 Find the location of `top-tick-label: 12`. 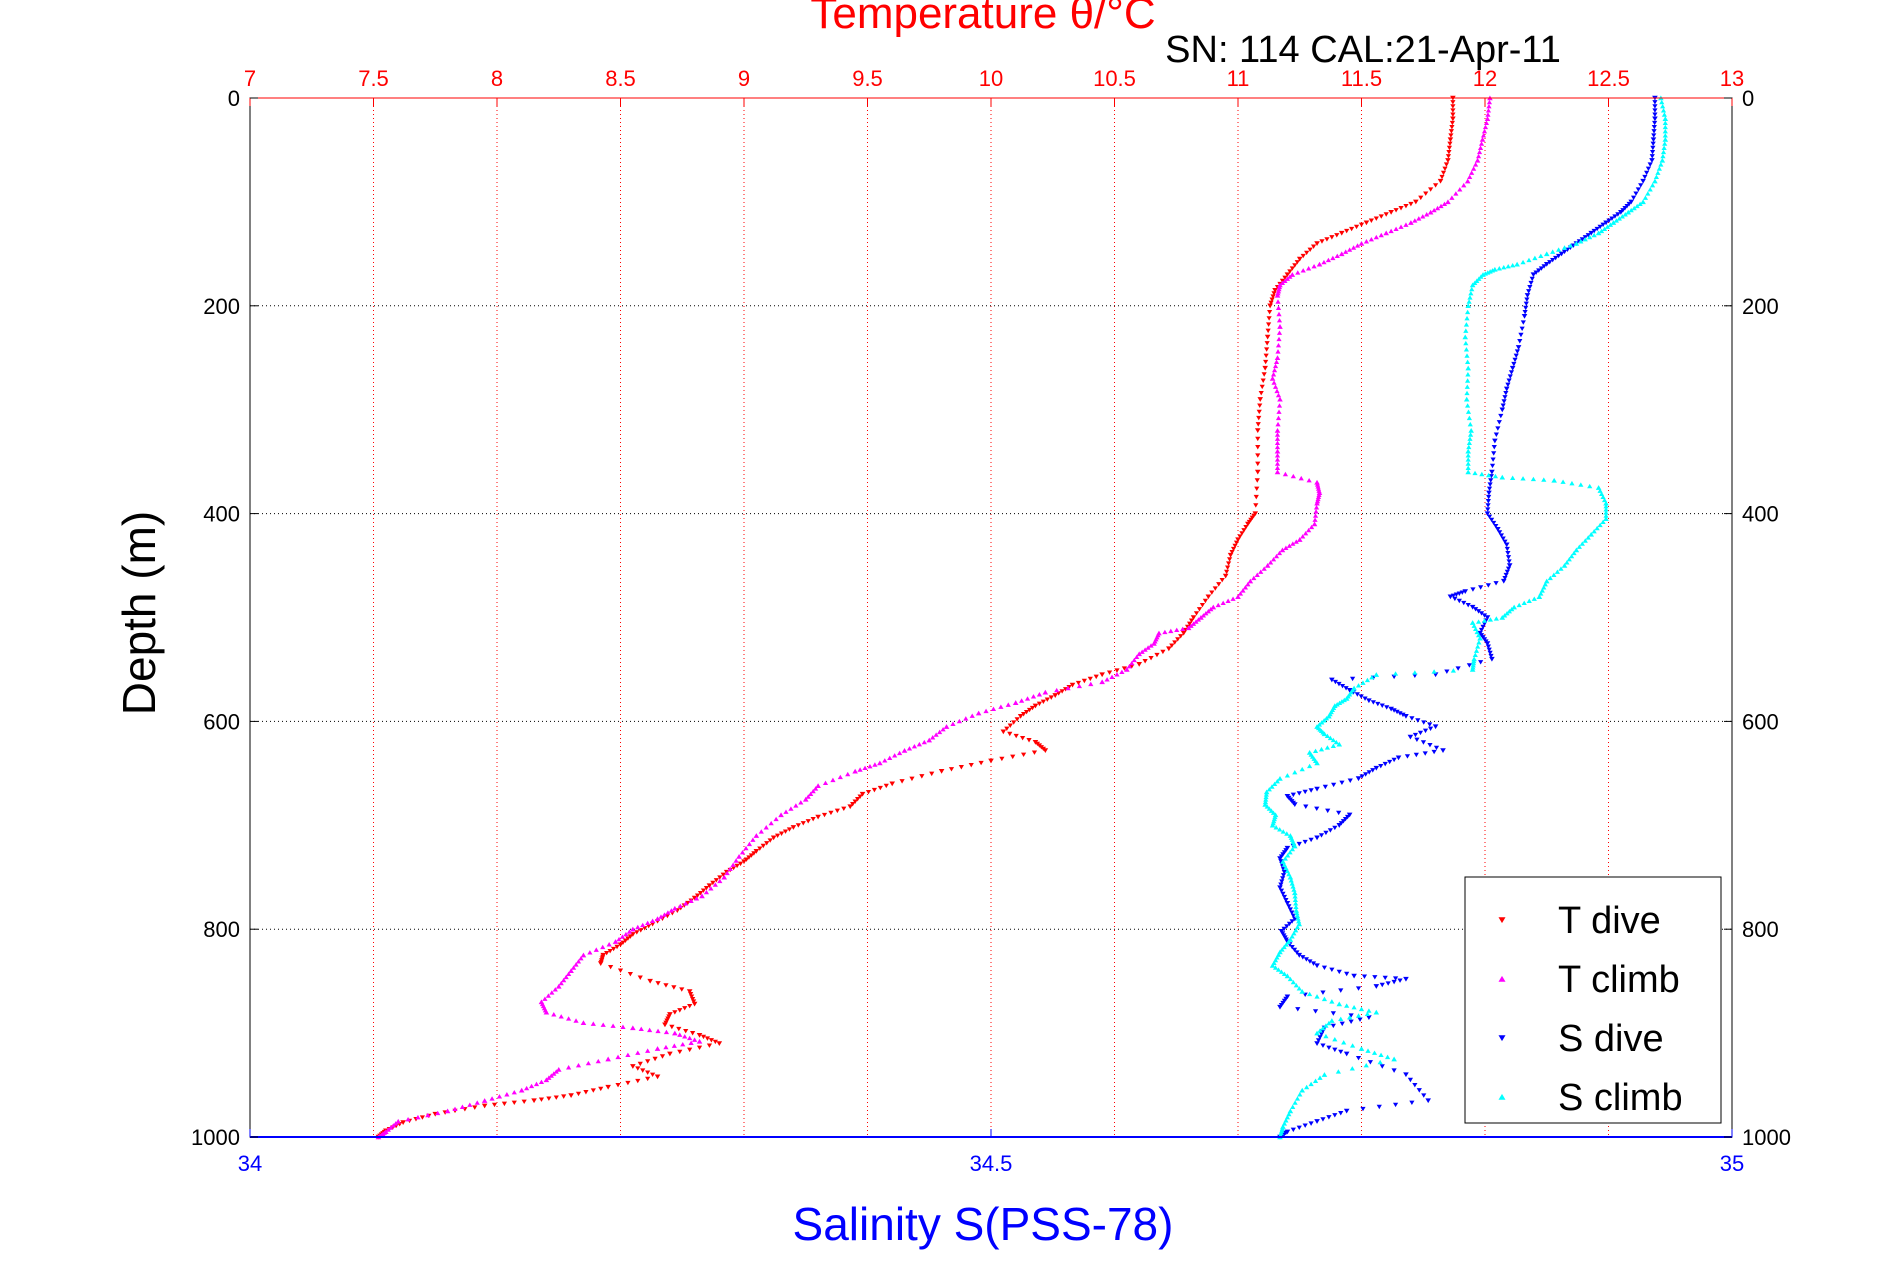

top-tick-label: 12 is located at coordinates (1485, 78).